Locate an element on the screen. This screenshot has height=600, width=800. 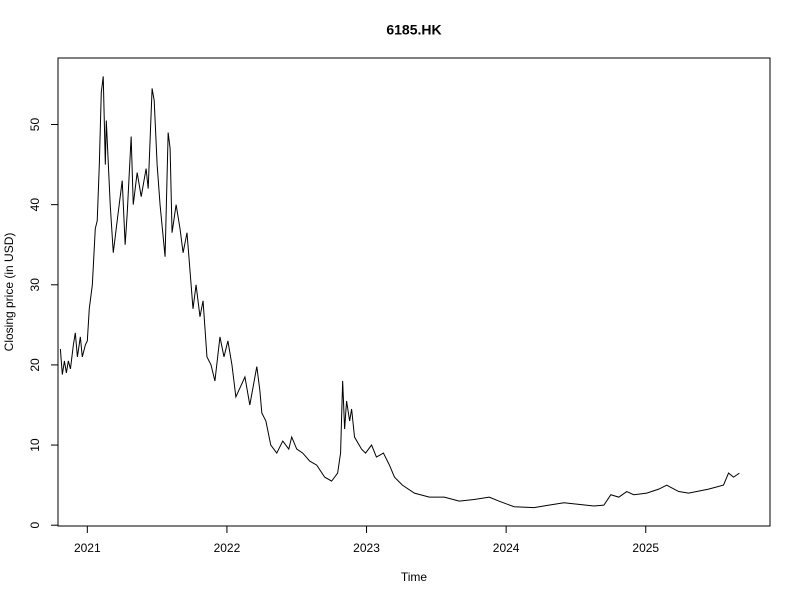
y-tick-label: 10 is located at coordinates (35, 445).